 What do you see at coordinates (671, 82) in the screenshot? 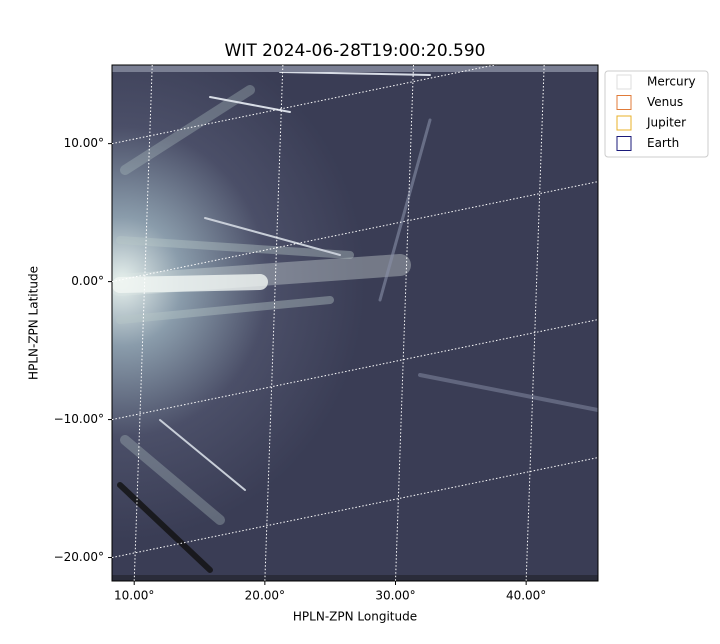
I see `legend-label: Mercury` at bounding box center [671, 82].